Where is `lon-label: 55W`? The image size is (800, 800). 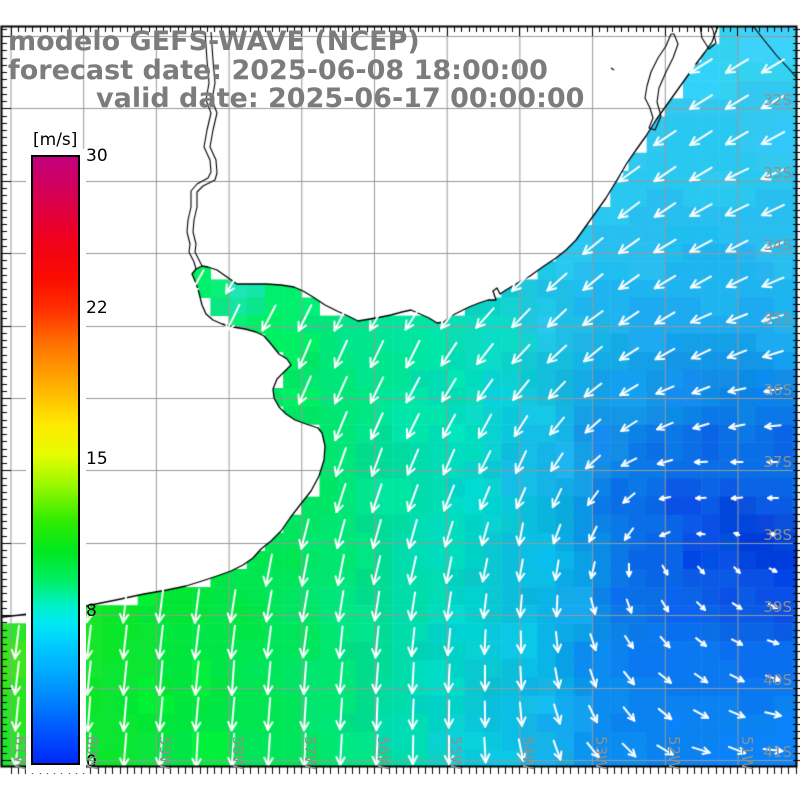
lon-label: 55W is located at coordinates (455, 753).